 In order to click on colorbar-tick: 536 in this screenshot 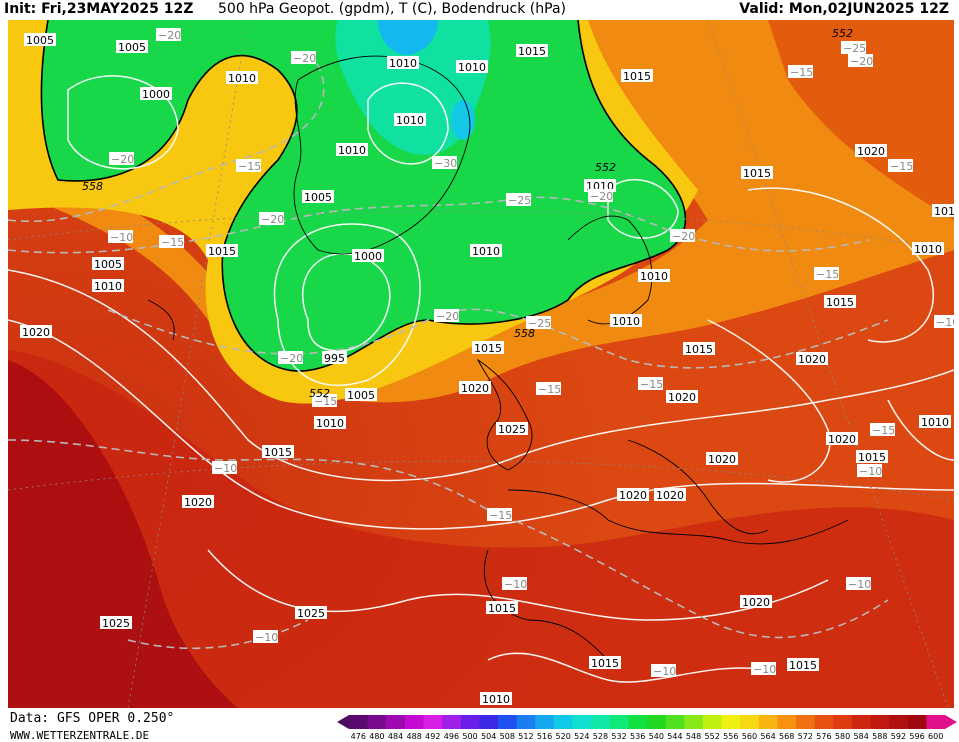, I will do `click(637, 736)`.